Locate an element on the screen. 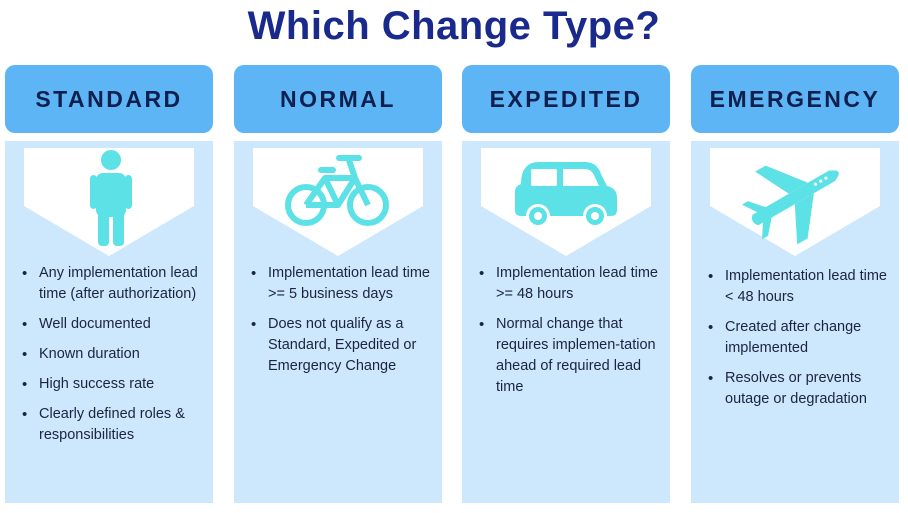 Image resolution: width=908 pixels, height=513 pixels. page-title: Which Change Type? is located at coordinates (454, 26).